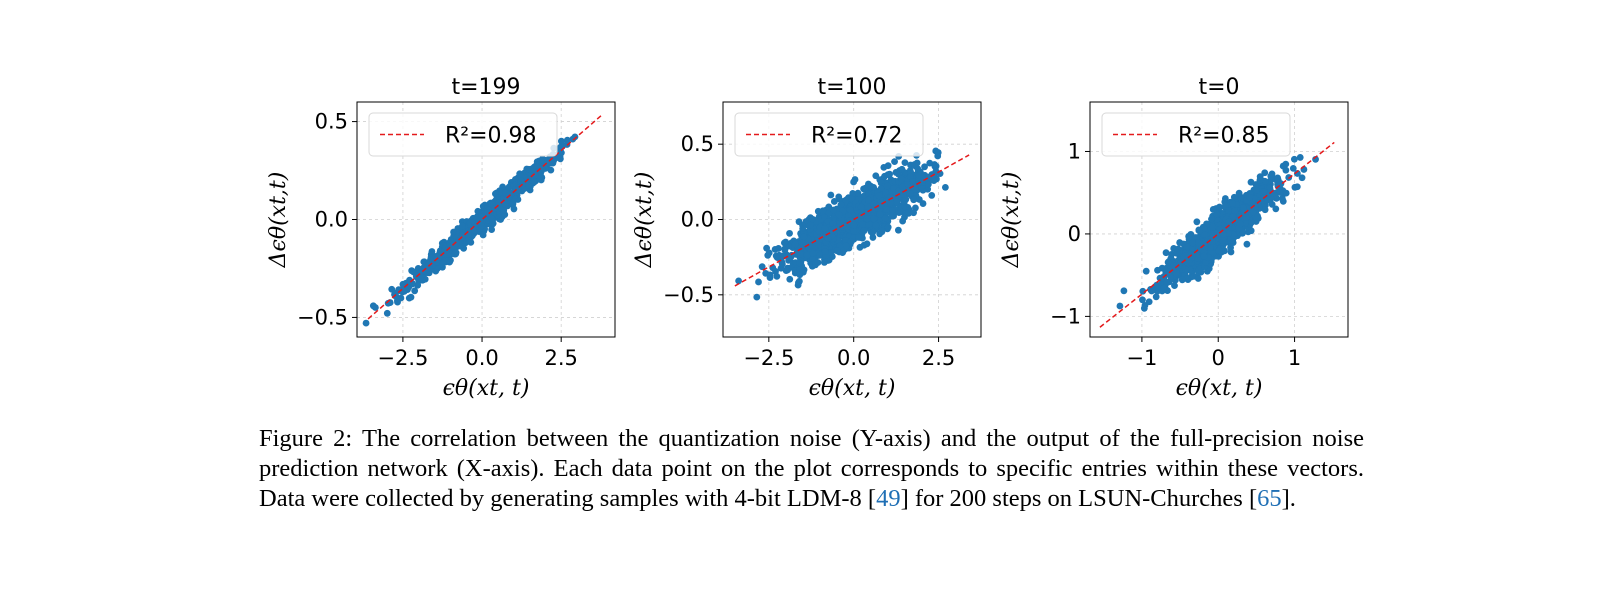  Describe the element at coordinates (1079, 498) in the screenshot. I see `caption-text-2: ] for 200 steps on LSUN-Churches [` at that location.